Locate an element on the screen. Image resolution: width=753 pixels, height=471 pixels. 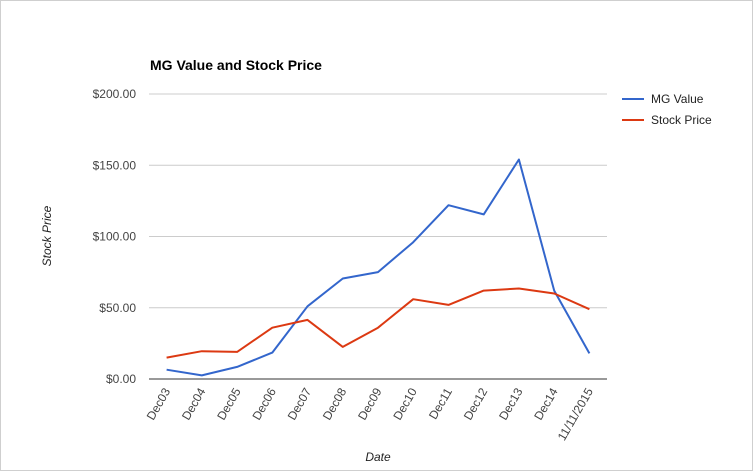
y-tick-label: $200.00 is located at coordinates (115, 94).